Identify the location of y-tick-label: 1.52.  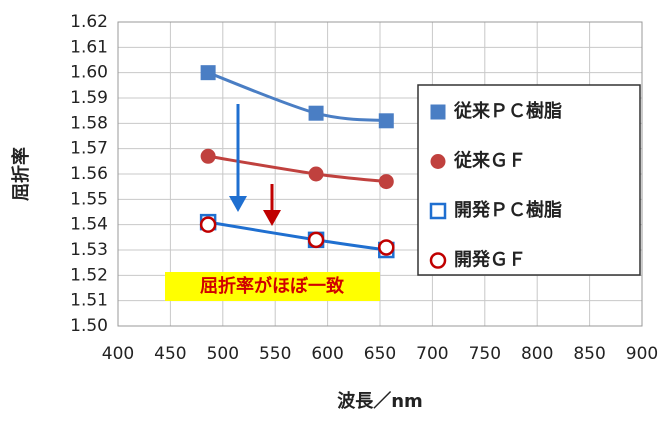
(89, 275).